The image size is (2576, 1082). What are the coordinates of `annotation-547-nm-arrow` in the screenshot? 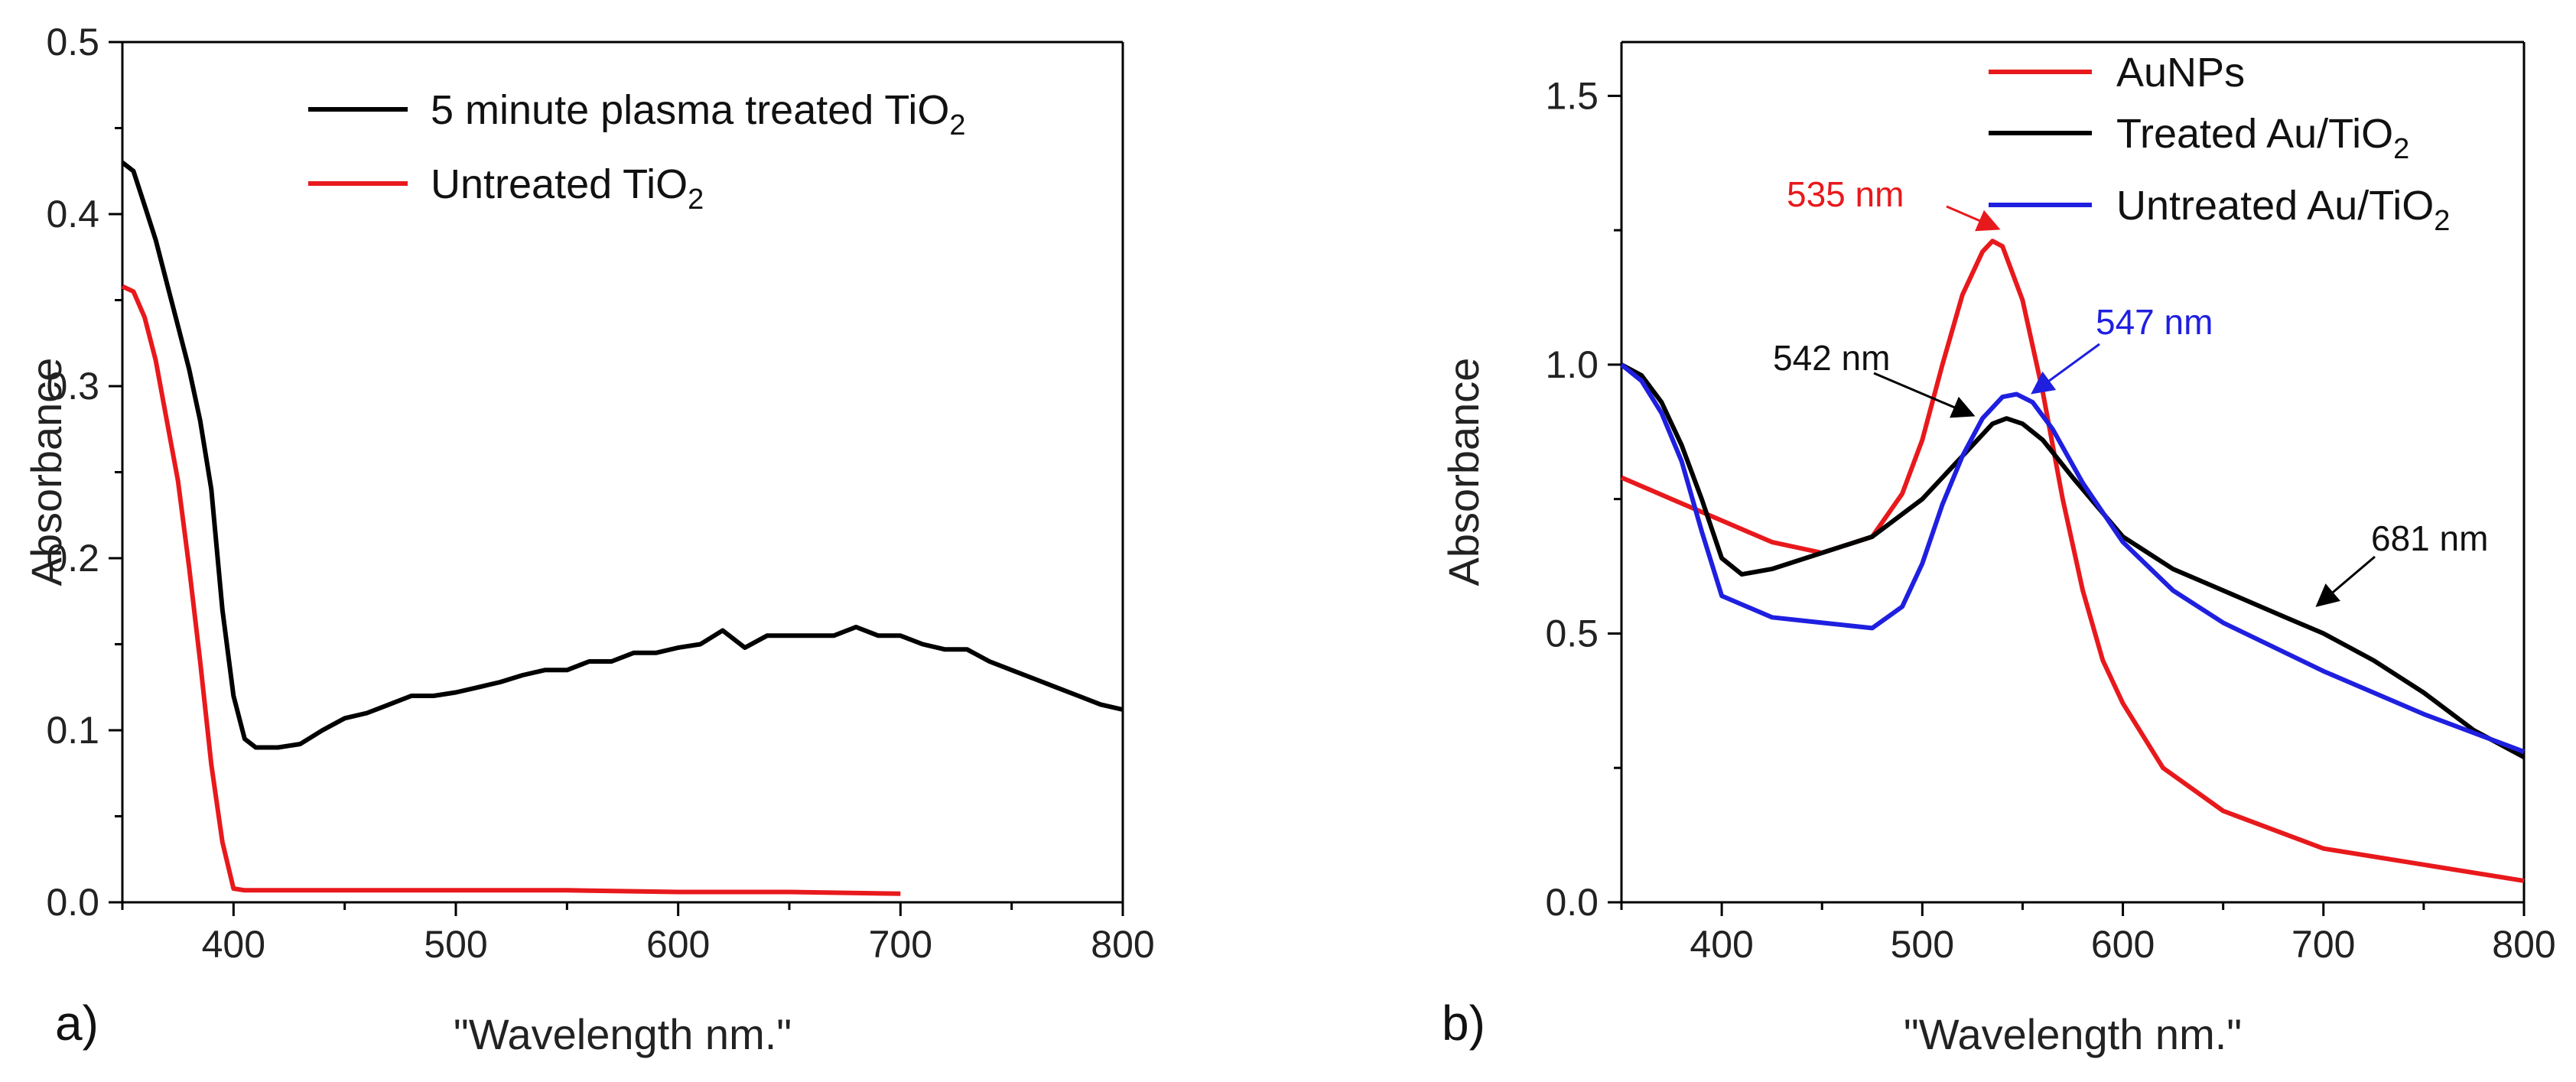 It's located at (2065, 369).